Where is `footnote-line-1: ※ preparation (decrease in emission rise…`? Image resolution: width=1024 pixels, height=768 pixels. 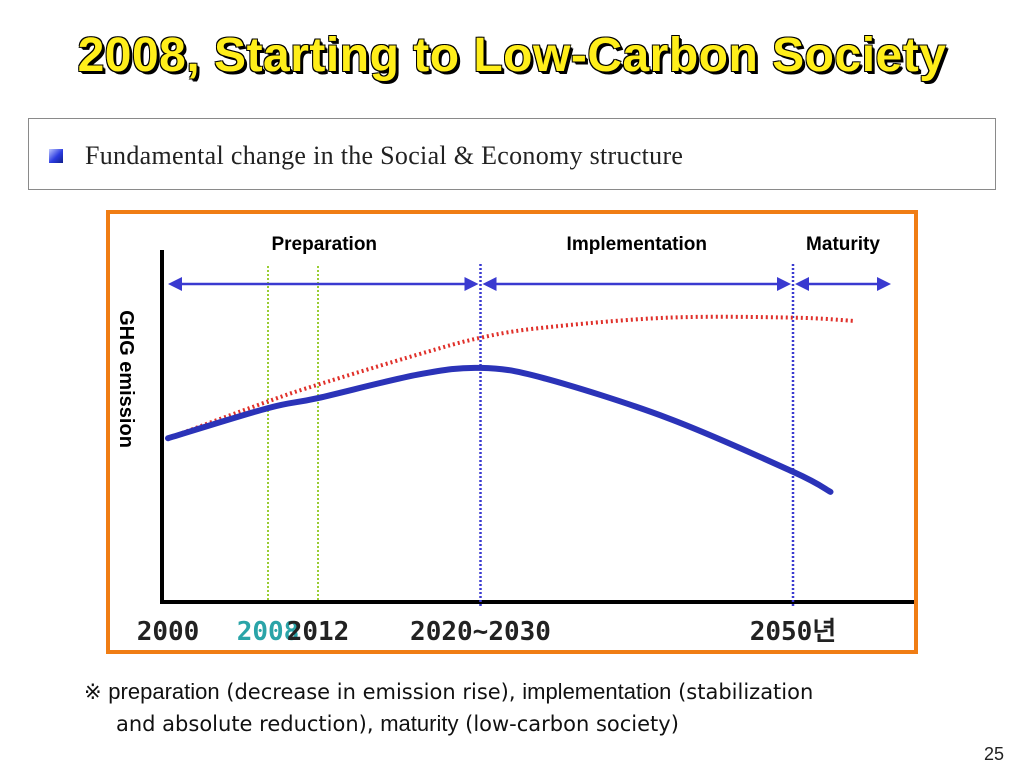 footnote-line-1: ※ preparation (decrease in emission rise… is located at coordinates (524, 692).